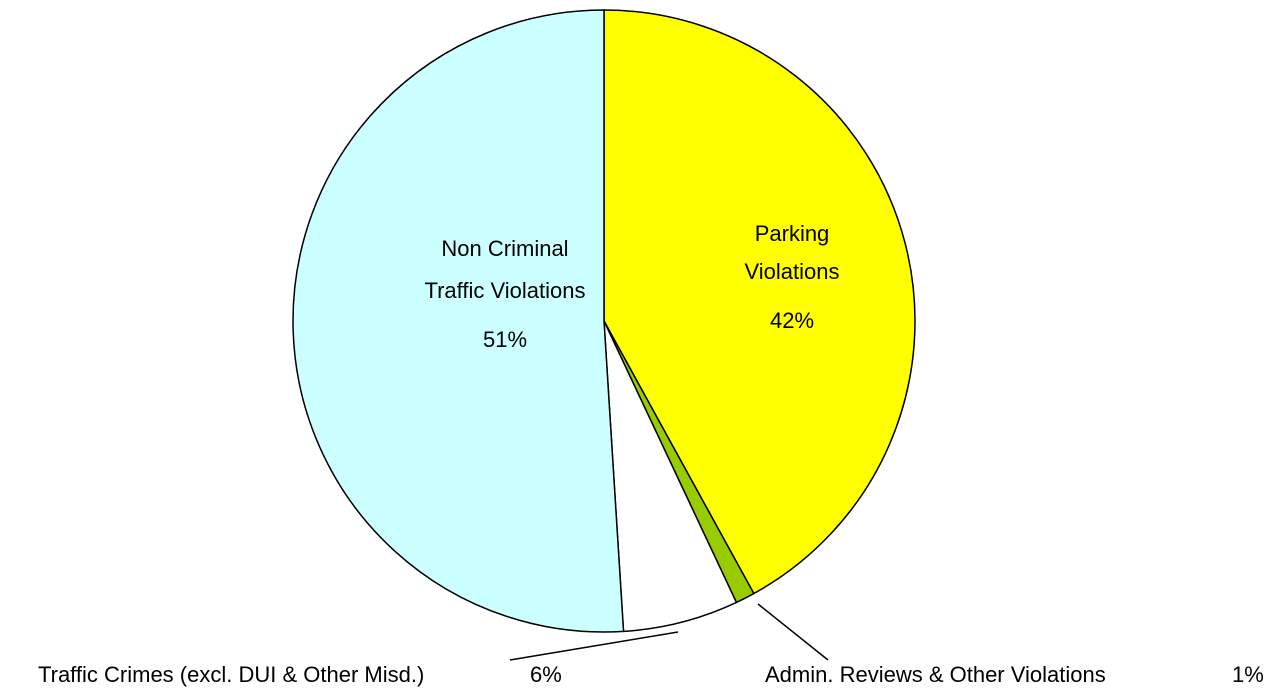  Describe the element at coordinates (792, 320) in the screenshot. I see `slice-value-label: 42%` at that location.